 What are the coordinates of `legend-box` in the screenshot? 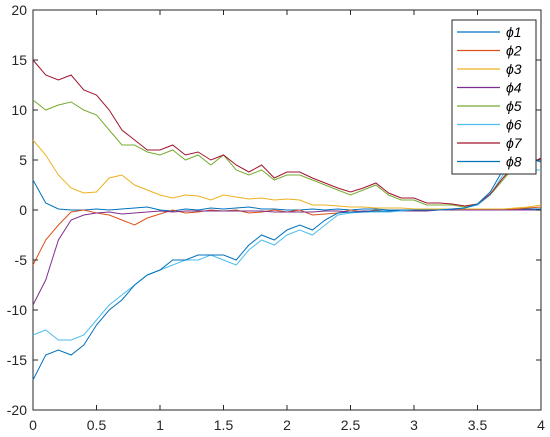 It's located at (494, 97).